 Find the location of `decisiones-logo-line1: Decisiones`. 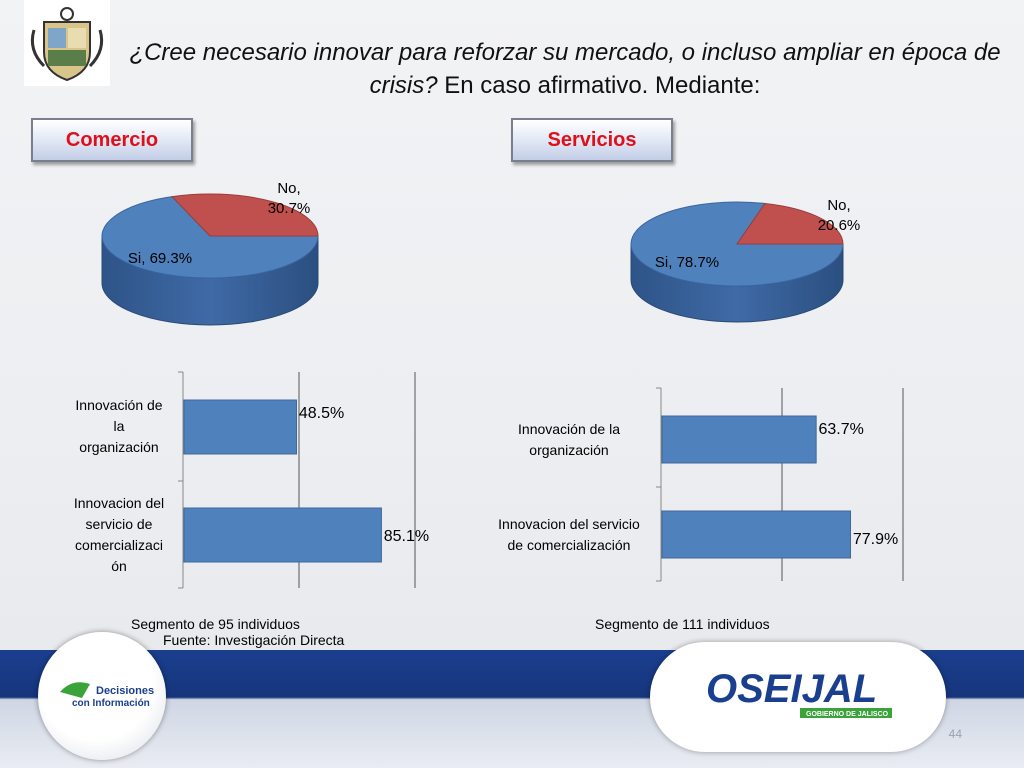

decisiones-logo-line1: Decisiones is located at coordinates (125, 691).